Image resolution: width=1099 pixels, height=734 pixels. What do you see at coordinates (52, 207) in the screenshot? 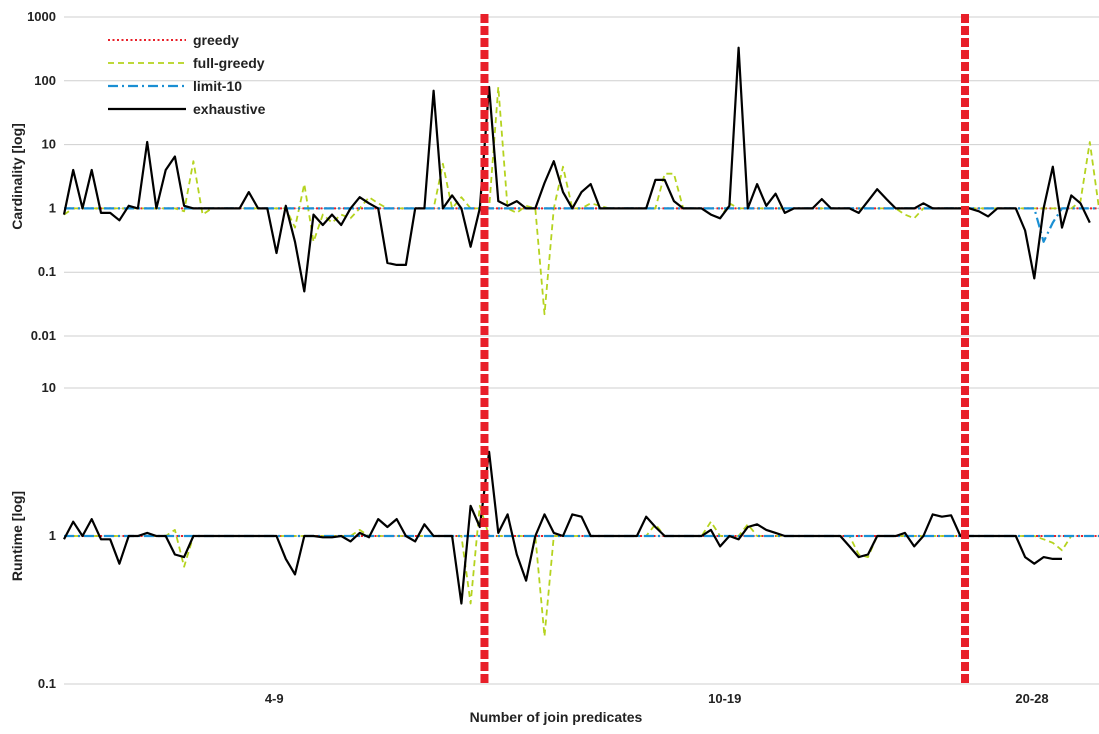
I see `y-tick-label-panel0-2: 1` at bounding box center [52, 207].